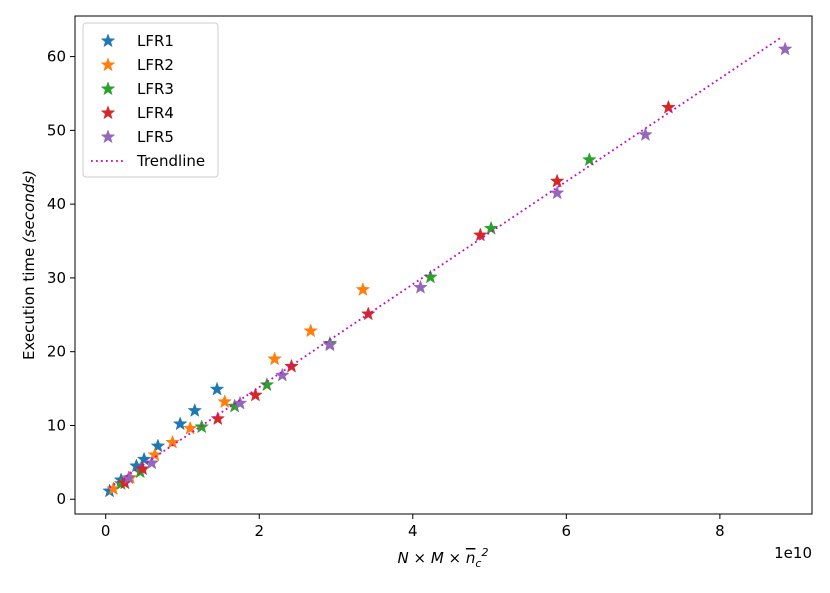 Image resolution: width=830 pixels, height=593 pixels. Describe the element at coordinates (443, 558) in the screenshot. I see `x-axis-label: N × M × nc2` at that location.